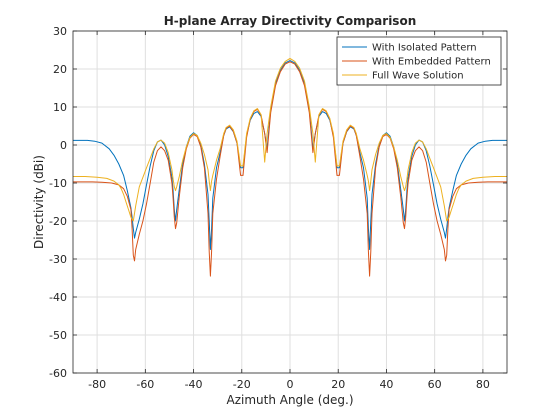  Describe the element at coordinates (435, 384) in the screenshot. I see `x-tick-label: 60` at that location.